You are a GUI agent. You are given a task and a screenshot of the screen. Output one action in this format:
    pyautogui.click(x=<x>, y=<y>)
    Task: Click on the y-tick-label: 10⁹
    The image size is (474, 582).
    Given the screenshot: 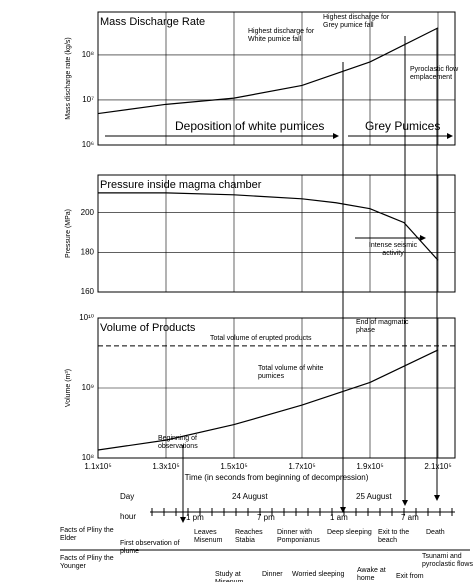 What is the action you would take?
    pyautogui.click(x=88, y=387)
    